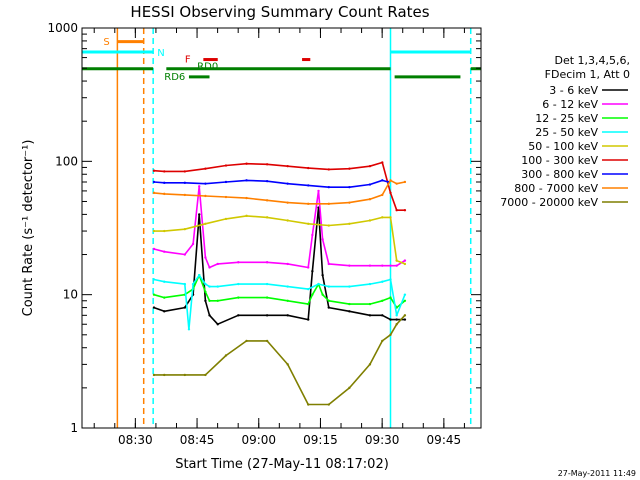 The image size is (640, 480). What do you see at coordinates (382, 440) in the screenshot?
I see `x-tick-label-4: 09:30` at bounding box center [382, 440].